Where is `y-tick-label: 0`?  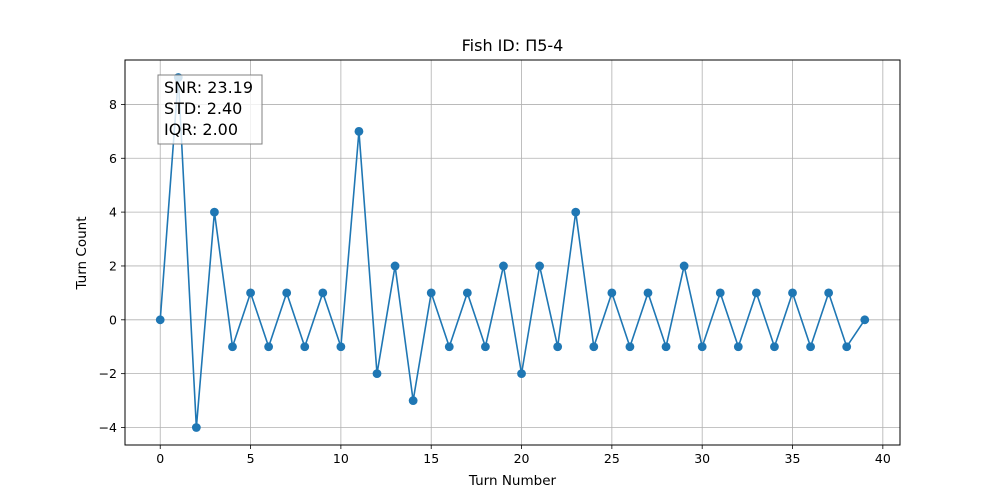
y-tick-label: 0 is located at coordinates (113, 319).